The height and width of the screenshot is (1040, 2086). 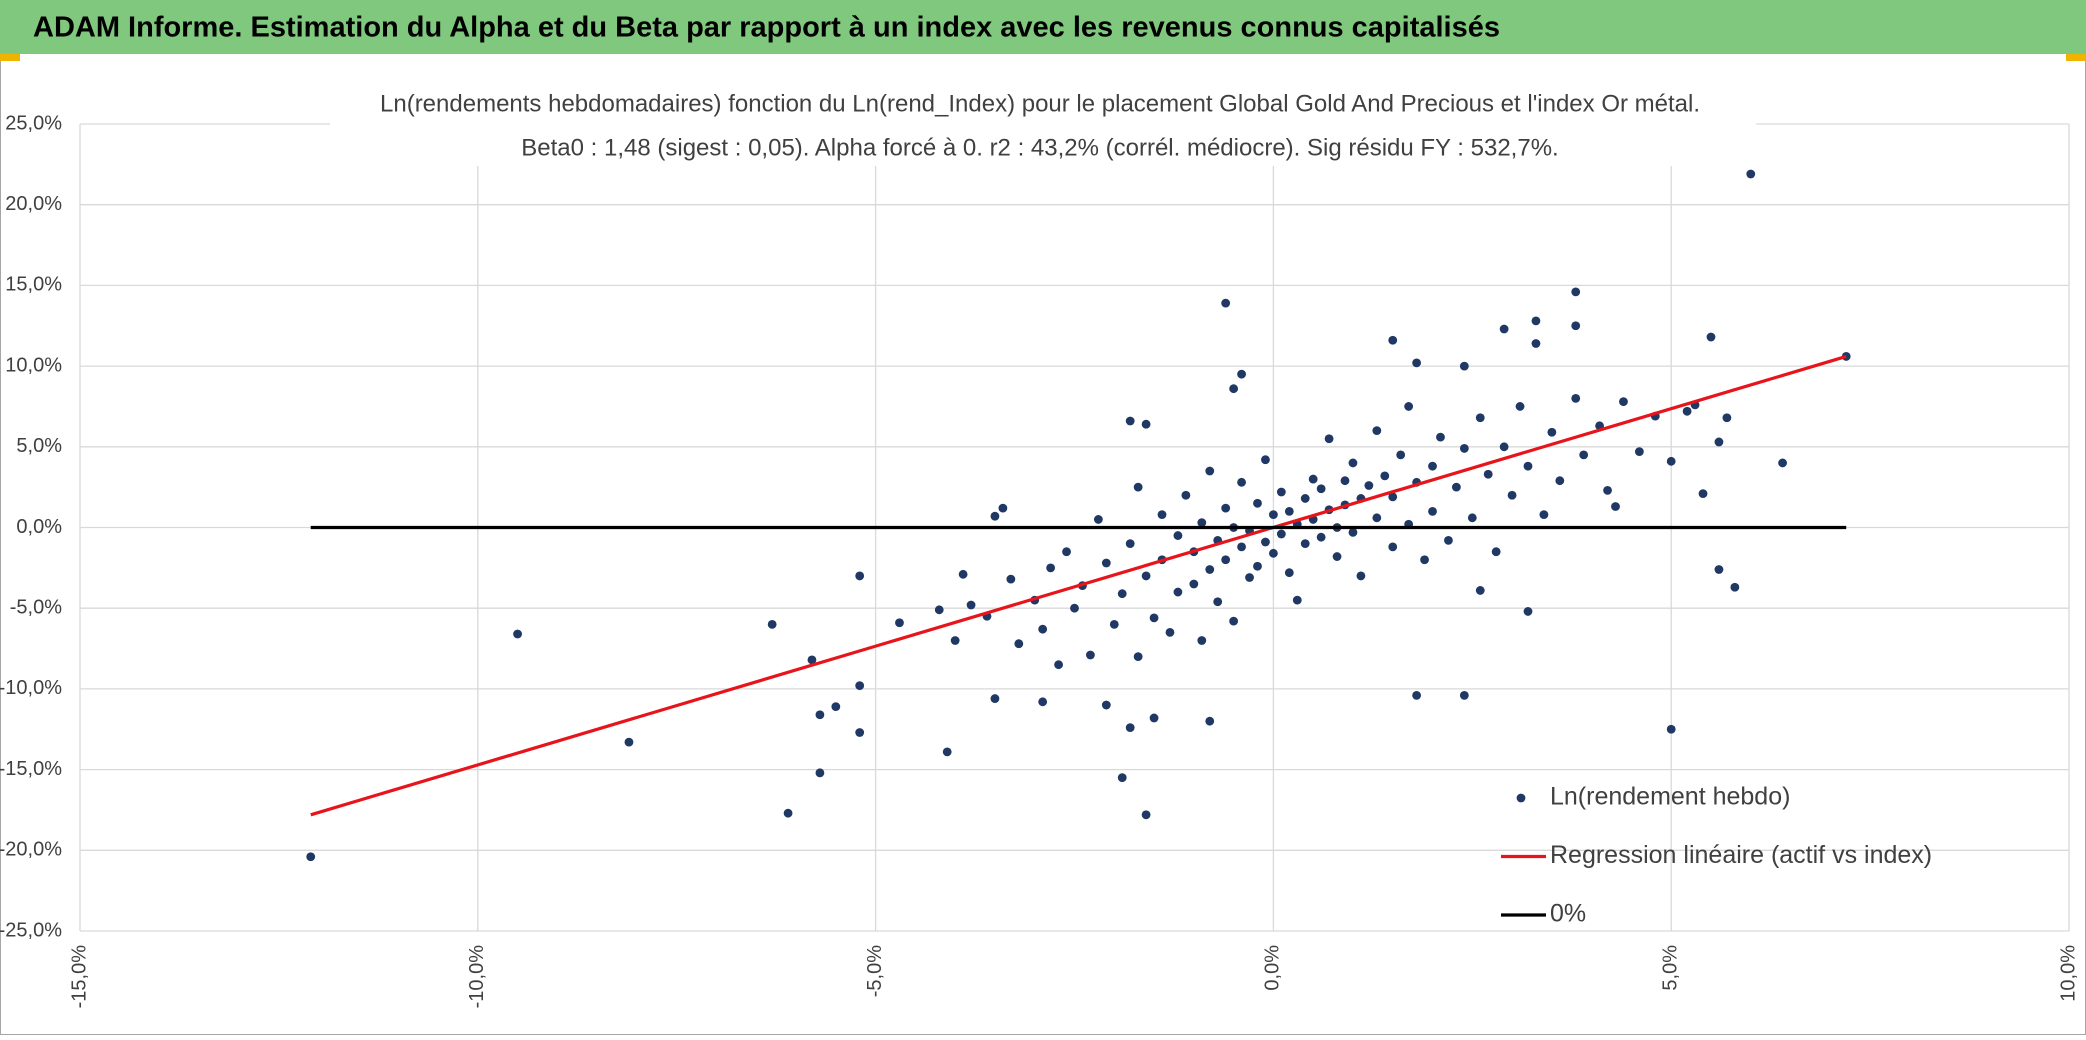 I want to click on header-bar, so click(x=1043, y=27).